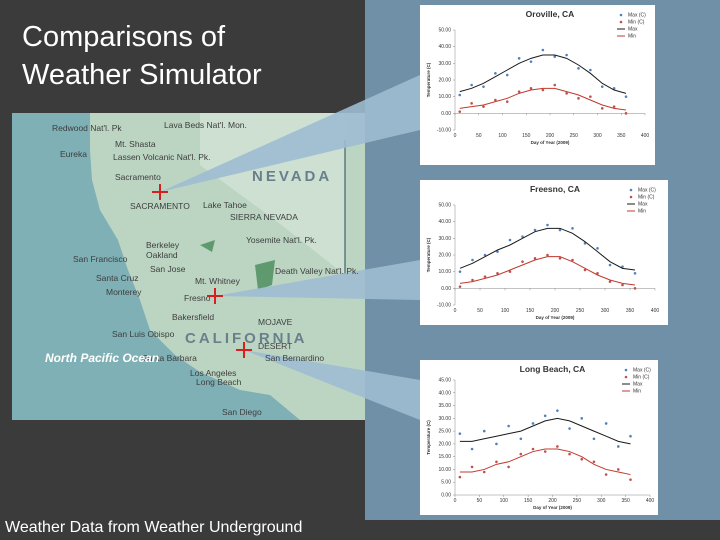 The image size is (720, 540). Describe the element at coordinates (168, 269) in the screenshot. I see `map-label: San Jose` at that location.